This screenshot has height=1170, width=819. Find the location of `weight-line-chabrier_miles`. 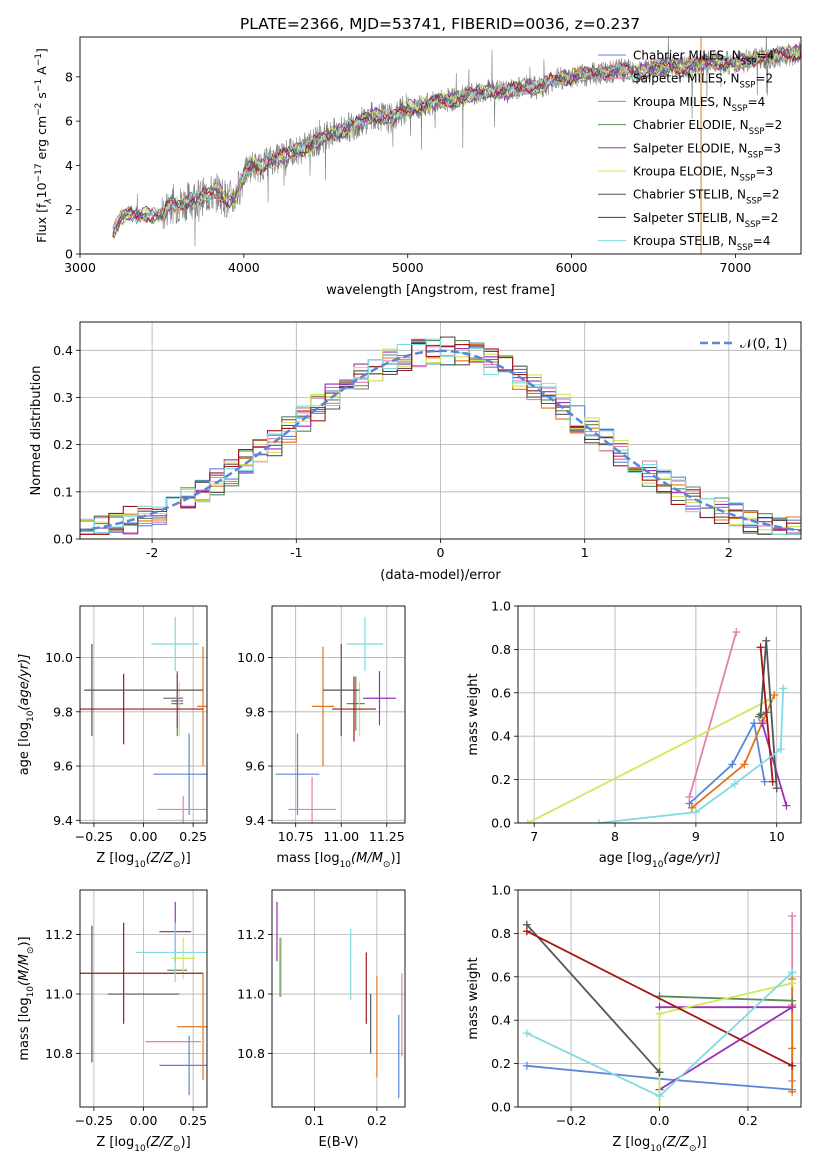

weight-line-chabrier_miles is located at coordinates (727, 762).